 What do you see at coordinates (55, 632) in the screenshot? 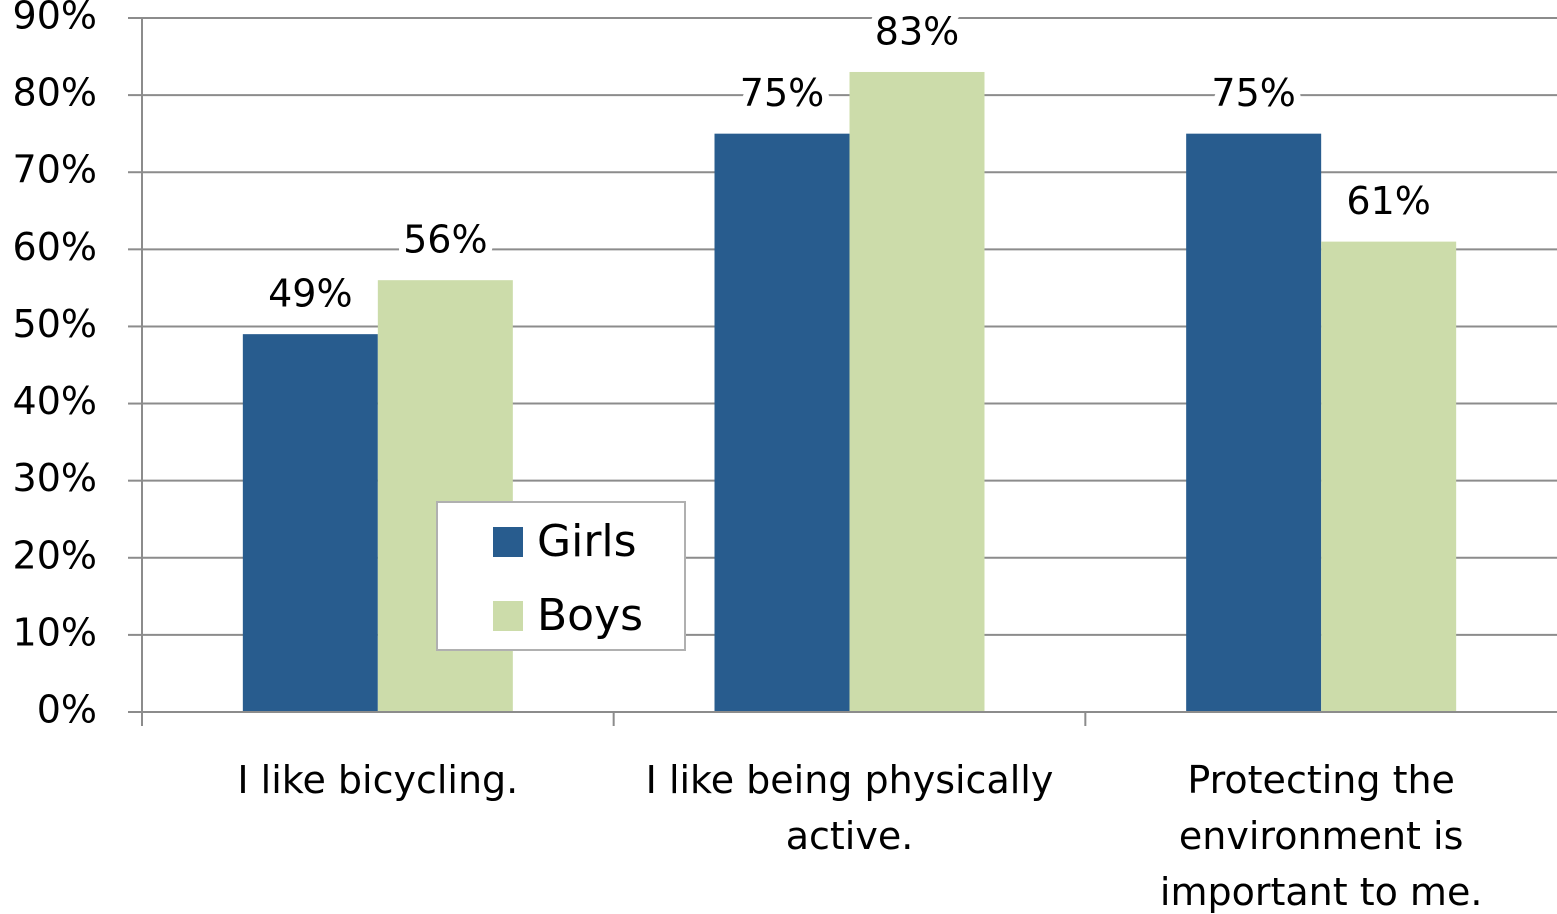
I see `y-tick-label: 10%` at bounding box center [55, 632].